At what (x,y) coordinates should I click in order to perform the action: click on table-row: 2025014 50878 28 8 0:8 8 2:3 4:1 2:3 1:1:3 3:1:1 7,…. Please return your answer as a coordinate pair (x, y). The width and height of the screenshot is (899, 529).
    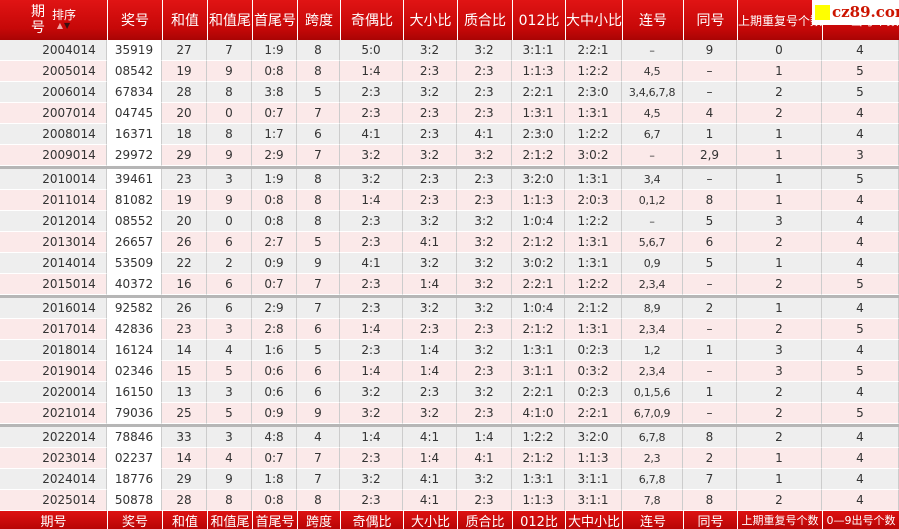
    Looking at the image, I should click on (449, 500).